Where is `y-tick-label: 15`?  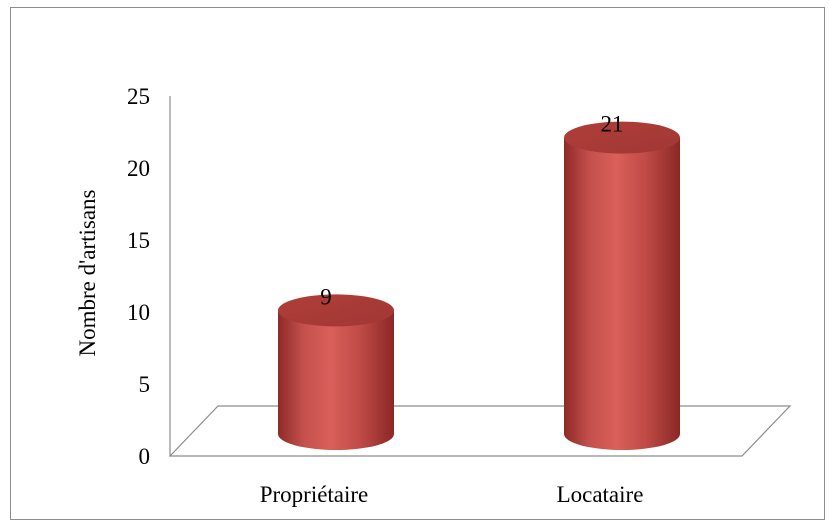 y-tick-label: 15 is located at coordinates (138, 240).